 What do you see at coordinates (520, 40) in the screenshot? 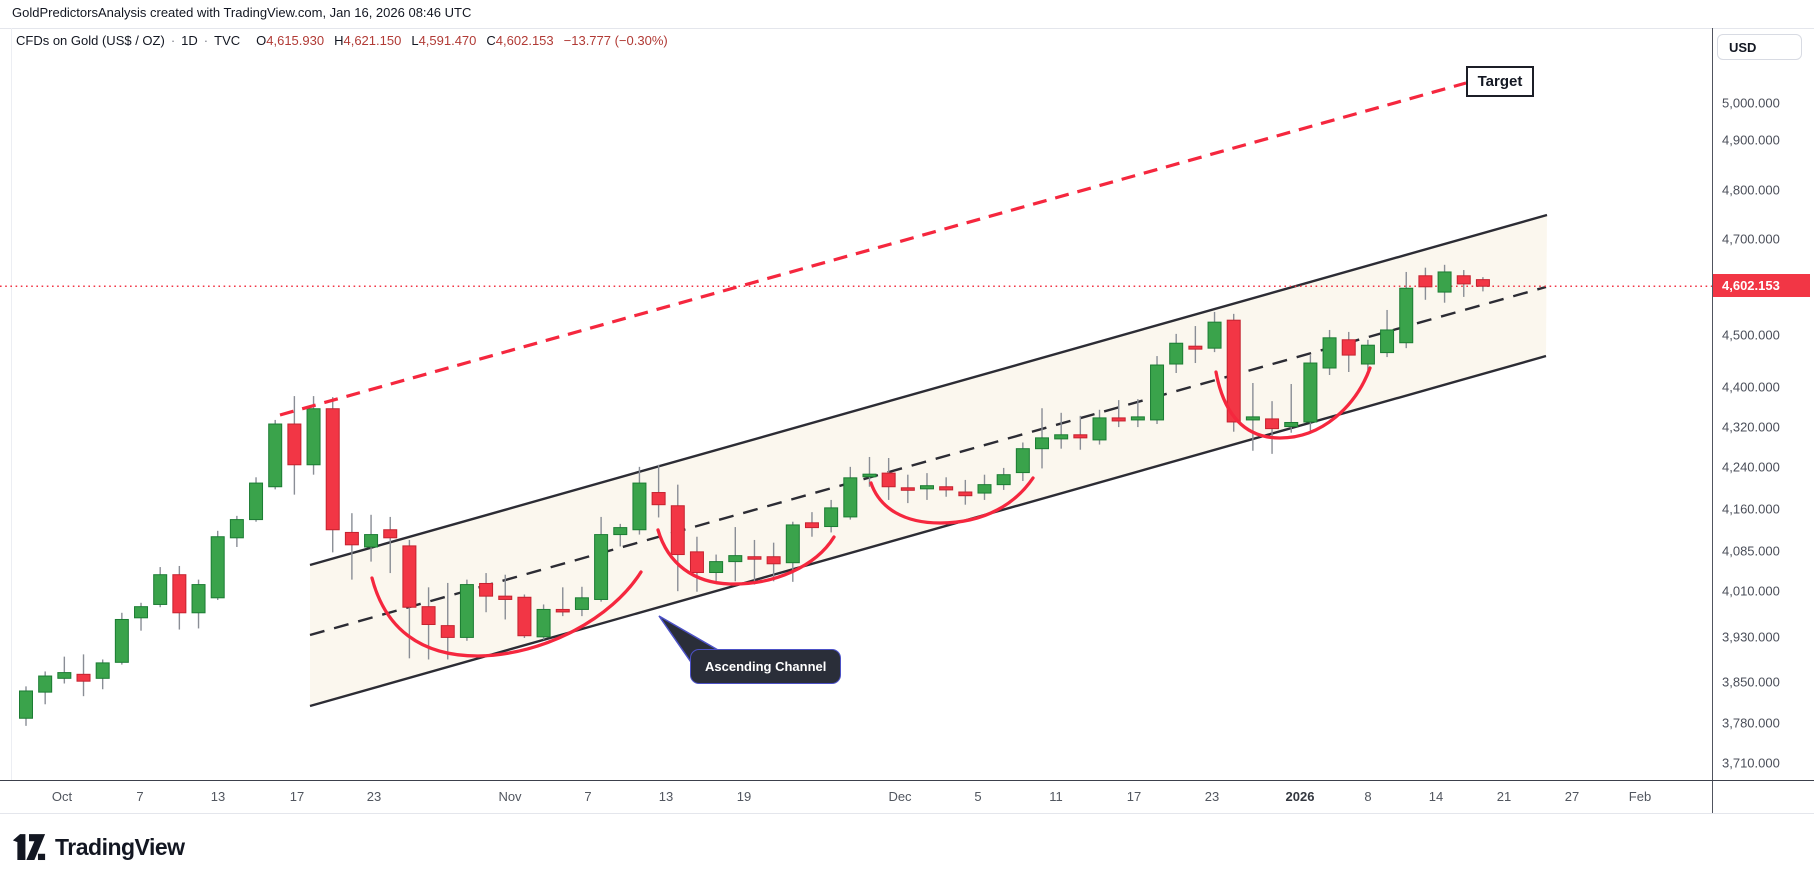
I see `ohlc-item: C4,602.153` at bounding box center [520, 40].